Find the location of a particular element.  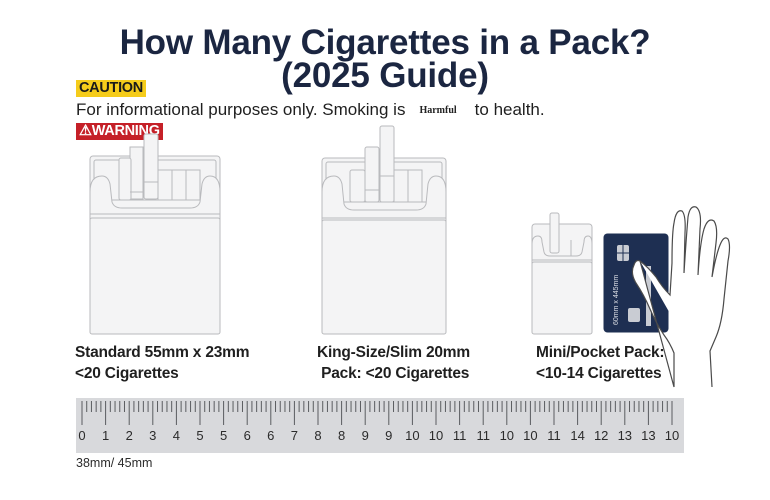

harmful-highlight: Harmful is located at coordinates (438, 110).